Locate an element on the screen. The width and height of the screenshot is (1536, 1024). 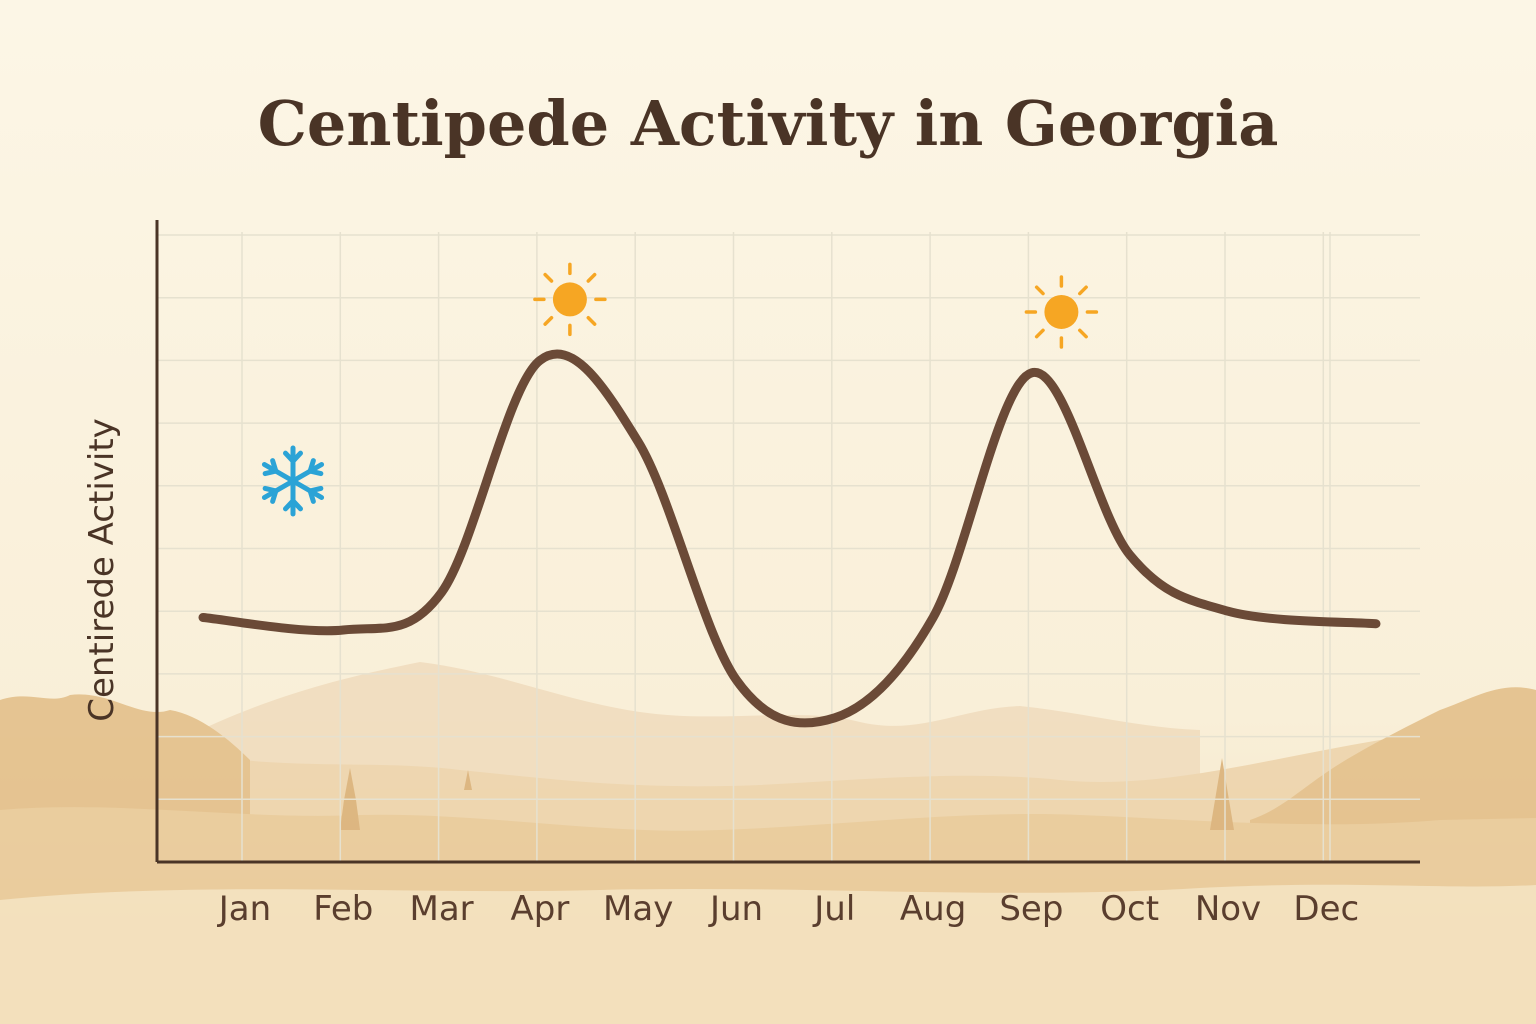
x-tick-label: Feb is located at coordinates (343, 909).